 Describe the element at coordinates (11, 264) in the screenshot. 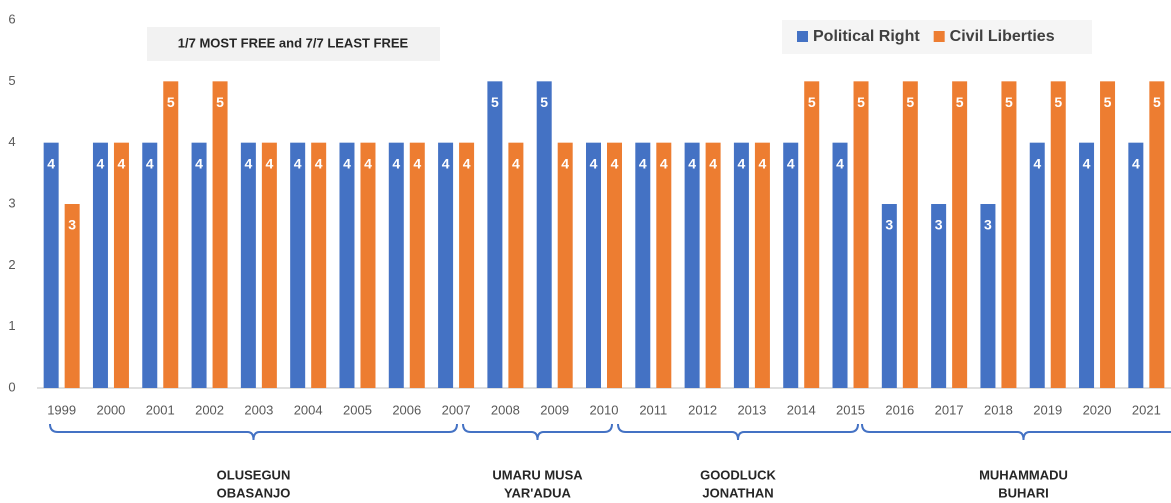

I see `y-tick-label: 2` at that location.